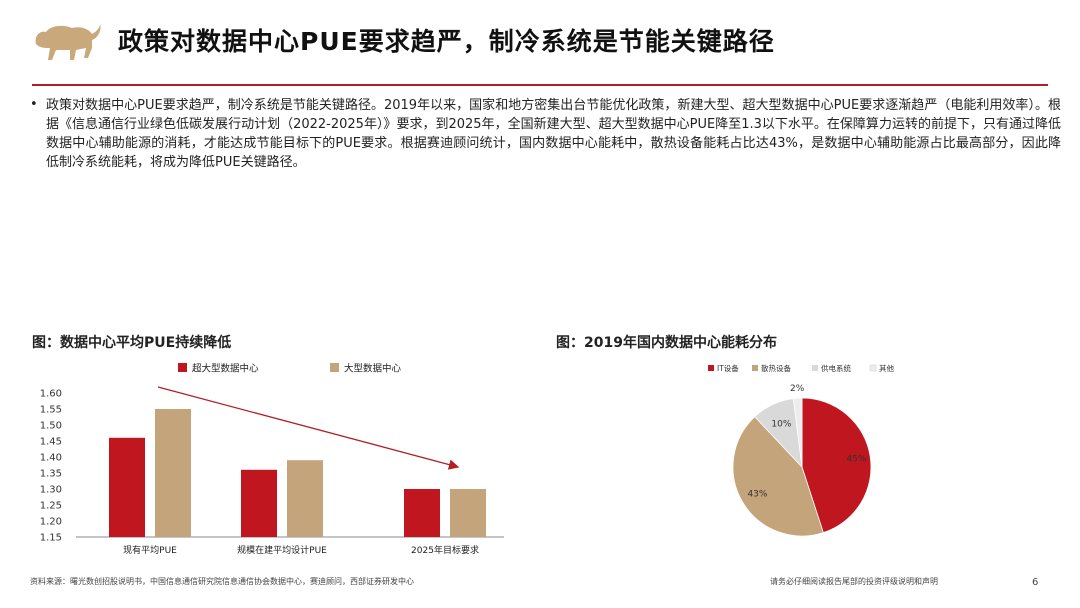  Describe the element at coordinates (776, 368) in the screenshot. I see `pie-legend-label: 散热设备` at that location.